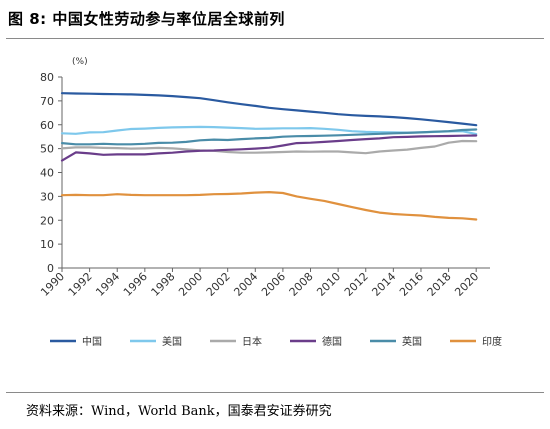 The height and width of the screenshot is (429, 550). I want to click on bottom-divider, so click(275, 392).